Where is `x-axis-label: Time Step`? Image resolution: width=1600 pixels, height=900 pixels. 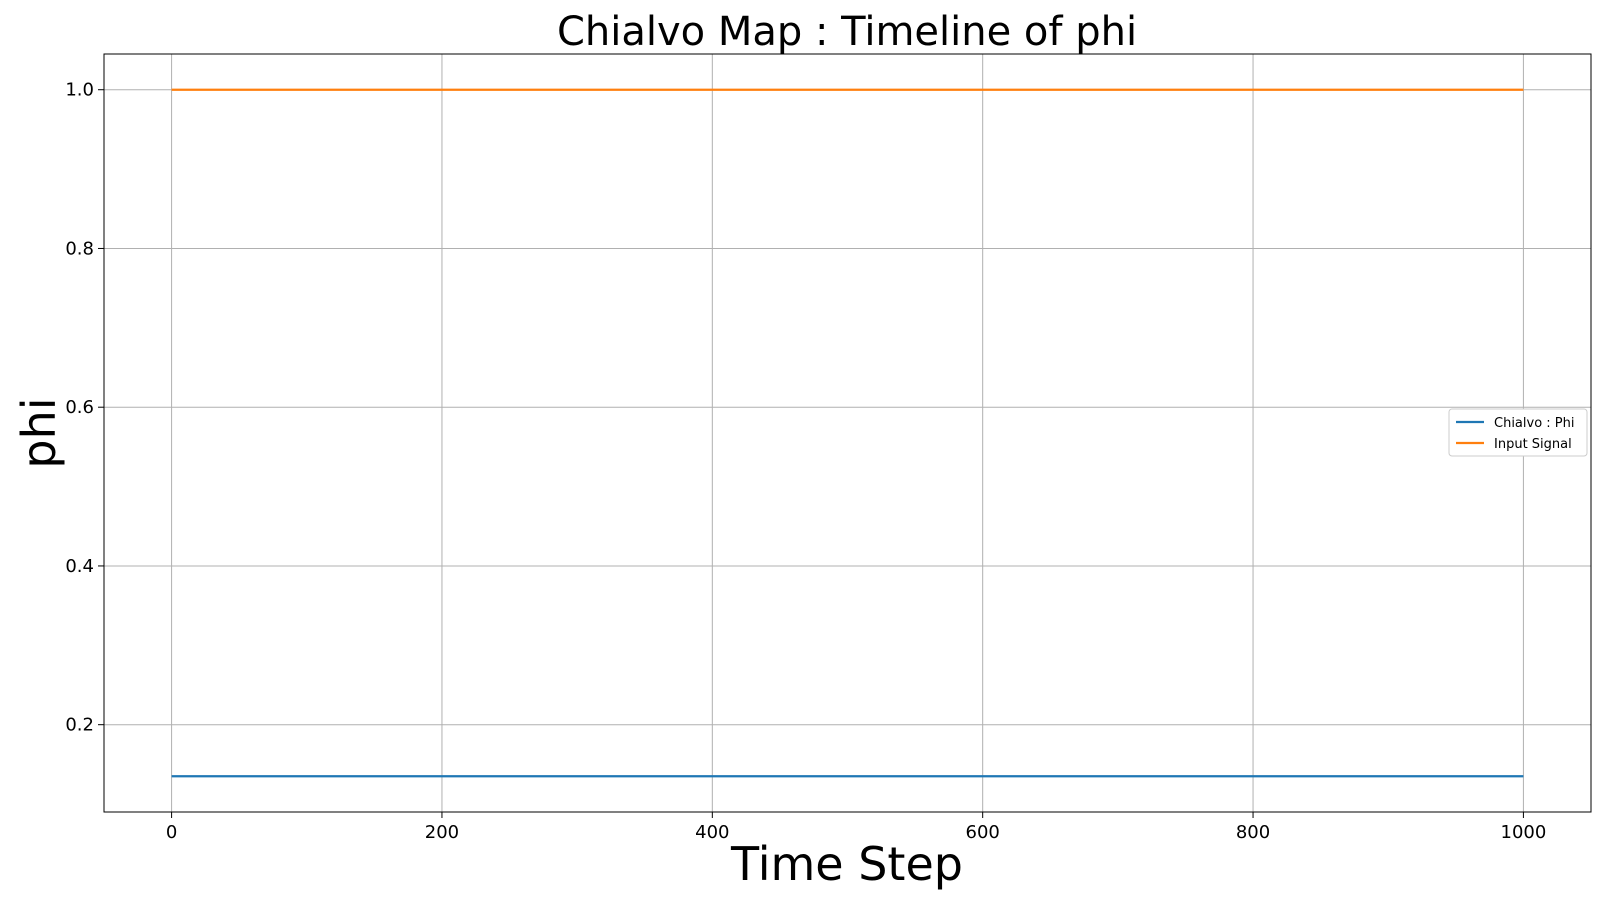 x-axis-label: Time Step is located at coordinates (846, 864).